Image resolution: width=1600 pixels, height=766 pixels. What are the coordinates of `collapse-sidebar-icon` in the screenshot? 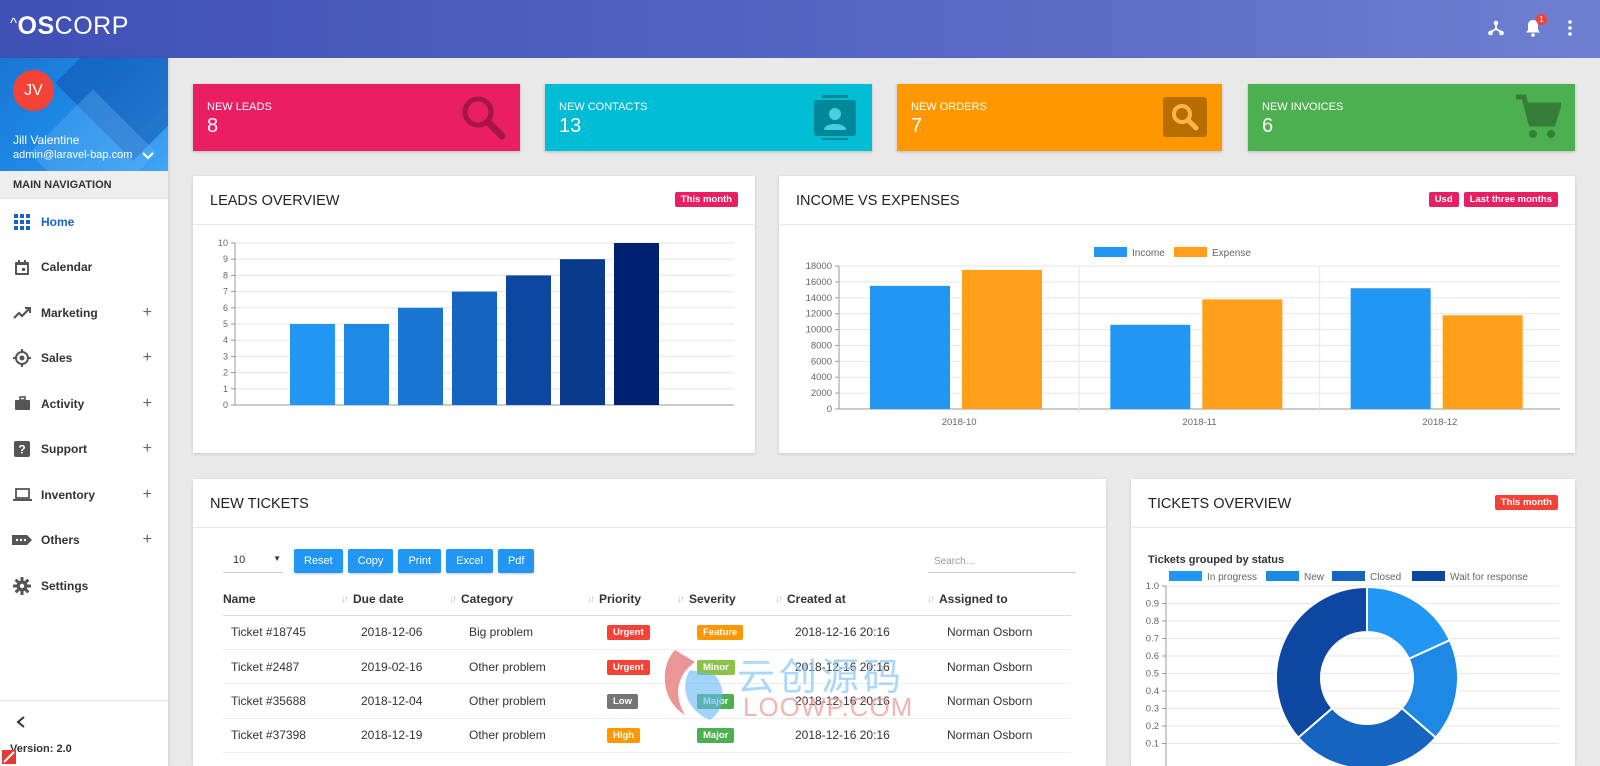 It's located at (21, 724).